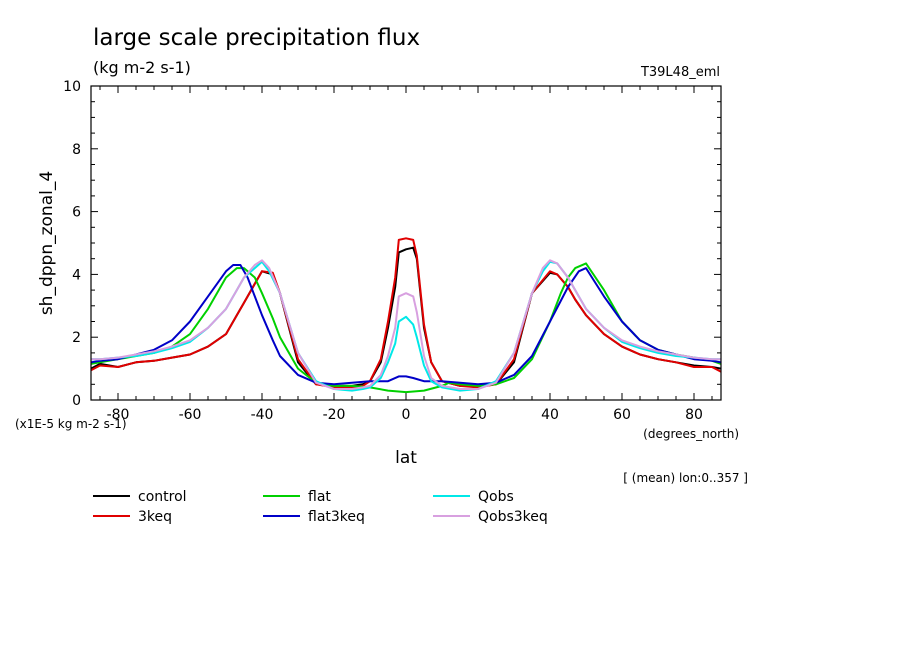 This screenshot has width=904, height=658. Describe the element at coordinates (334, 415) in the screenshot. I see `x-tick-label: -20` at that location.